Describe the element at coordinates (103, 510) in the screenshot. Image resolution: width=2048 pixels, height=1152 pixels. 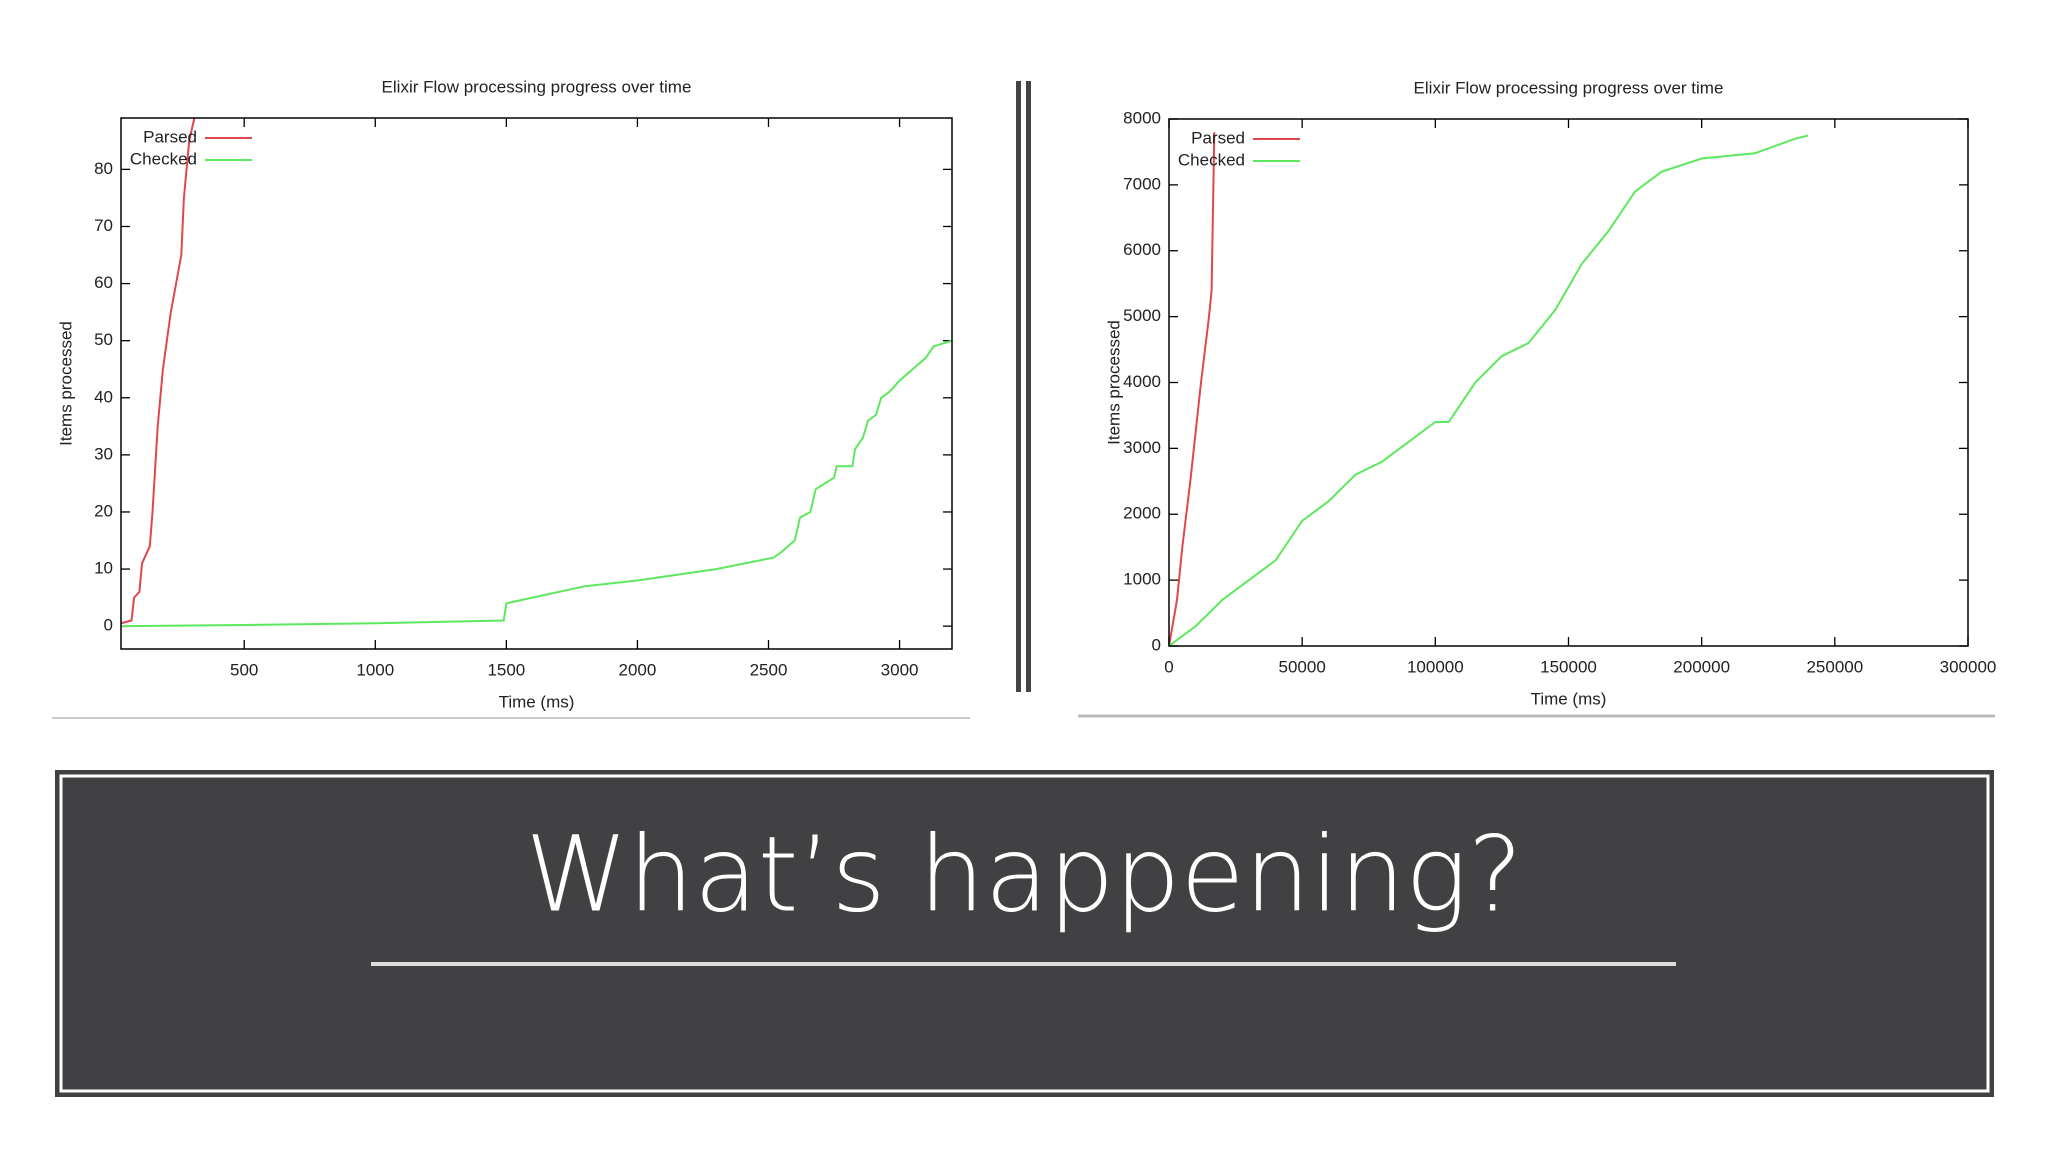
I see `y-tick-label: 20` at that location.